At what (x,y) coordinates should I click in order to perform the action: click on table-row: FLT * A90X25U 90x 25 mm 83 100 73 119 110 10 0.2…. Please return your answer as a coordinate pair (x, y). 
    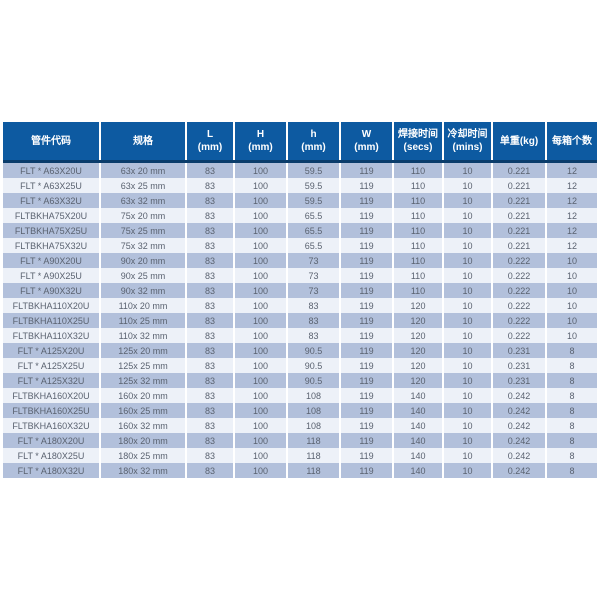
    Looking at the image, I should click on (300, 275).